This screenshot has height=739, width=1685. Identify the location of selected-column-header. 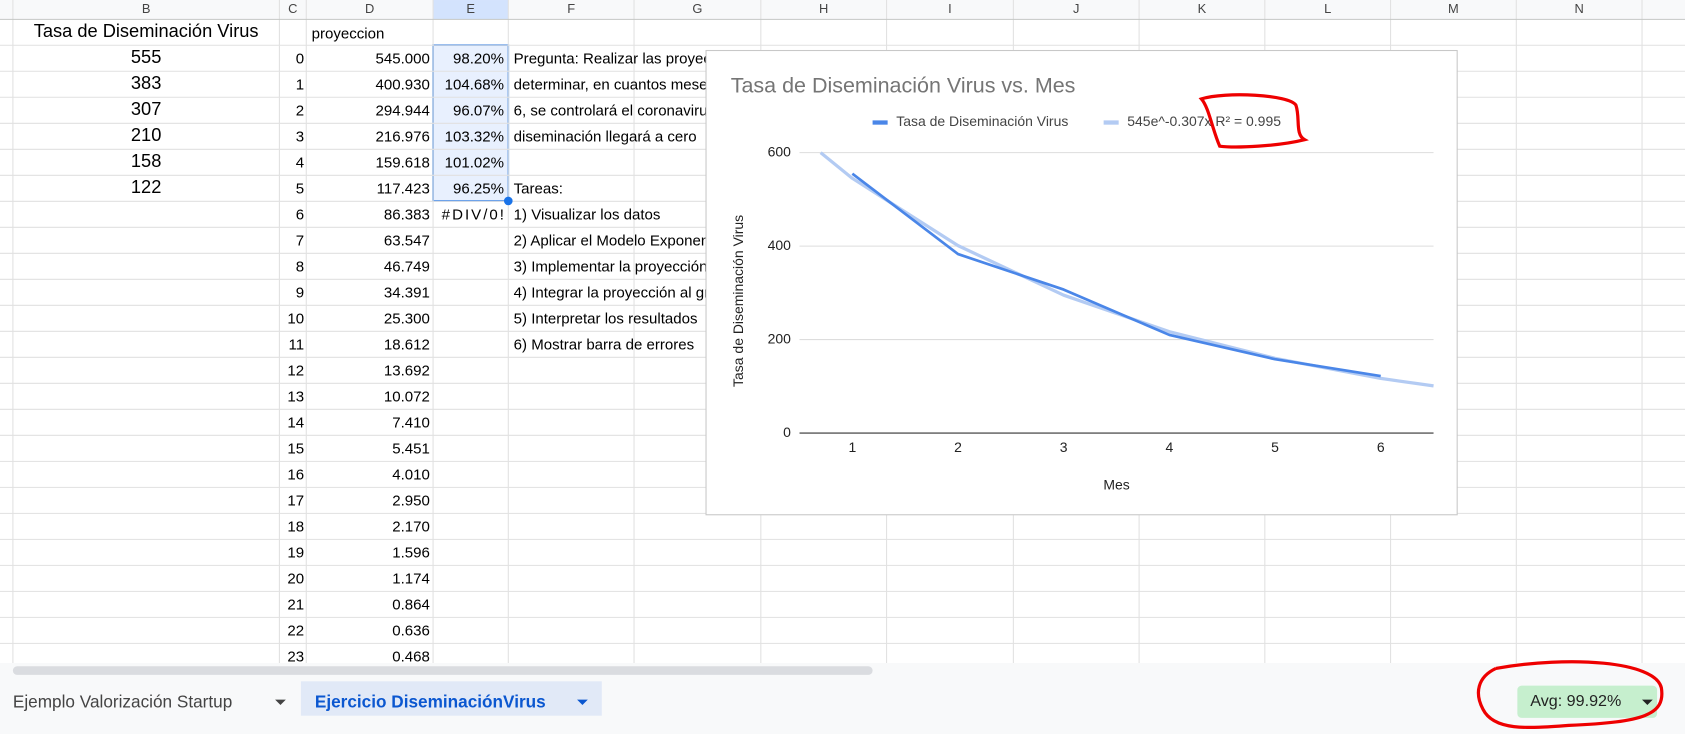
(471, 10).